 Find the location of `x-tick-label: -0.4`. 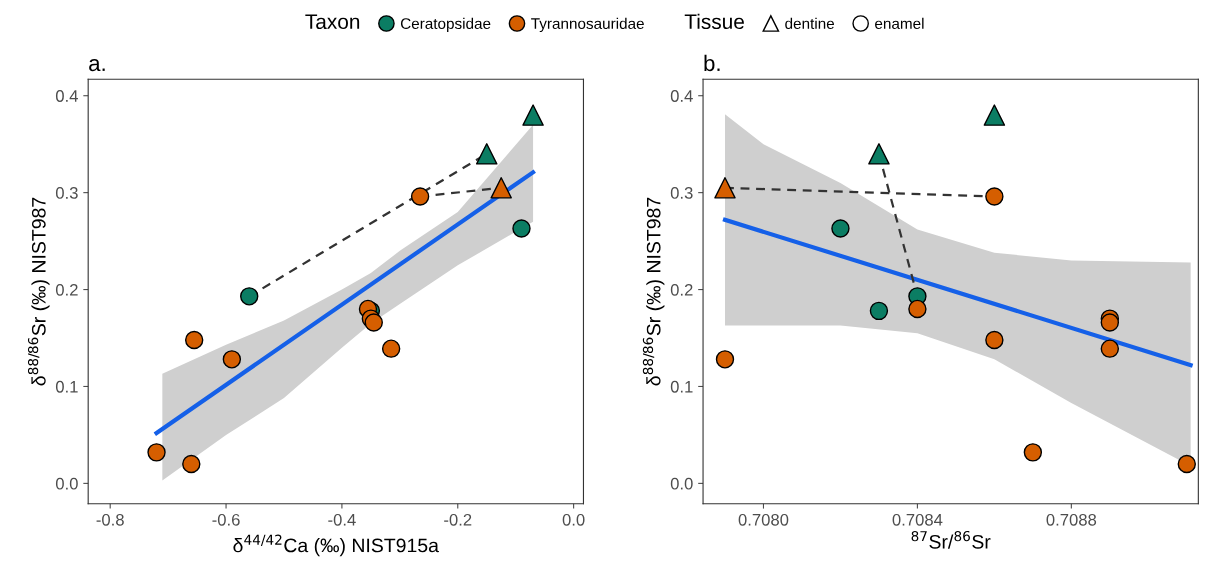

x-tick-label: -0.4 is located at coordinates (342, 519).